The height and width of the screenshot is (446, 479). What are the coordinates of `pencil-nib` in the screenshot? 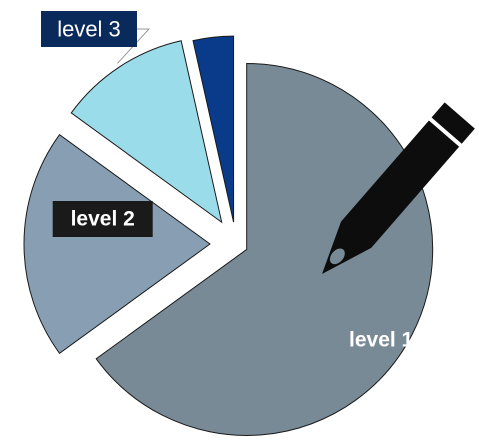 It's located at (337, 256).